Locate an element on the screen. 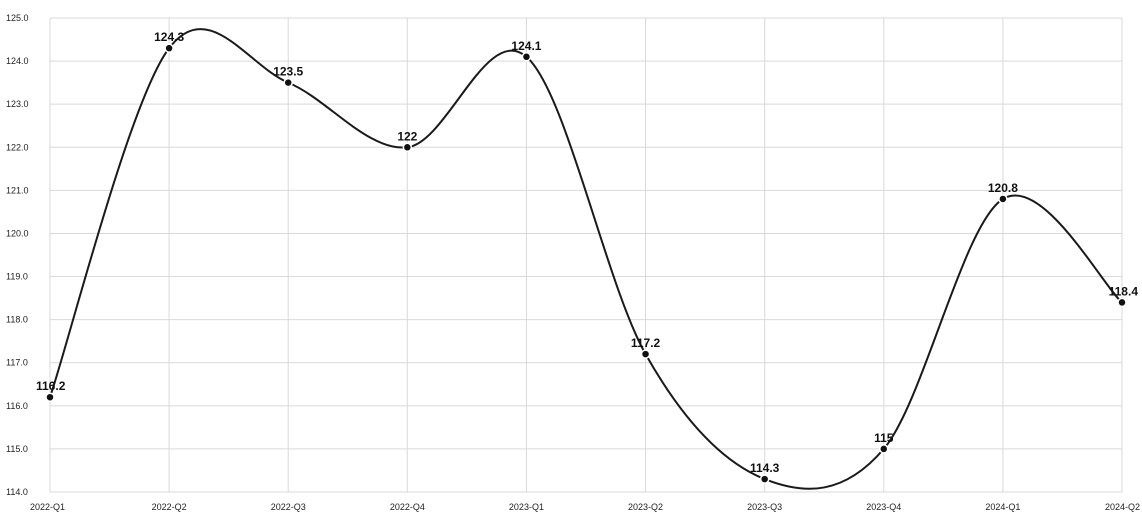  data-label: 114.3 is located at coordinates (765, 468).